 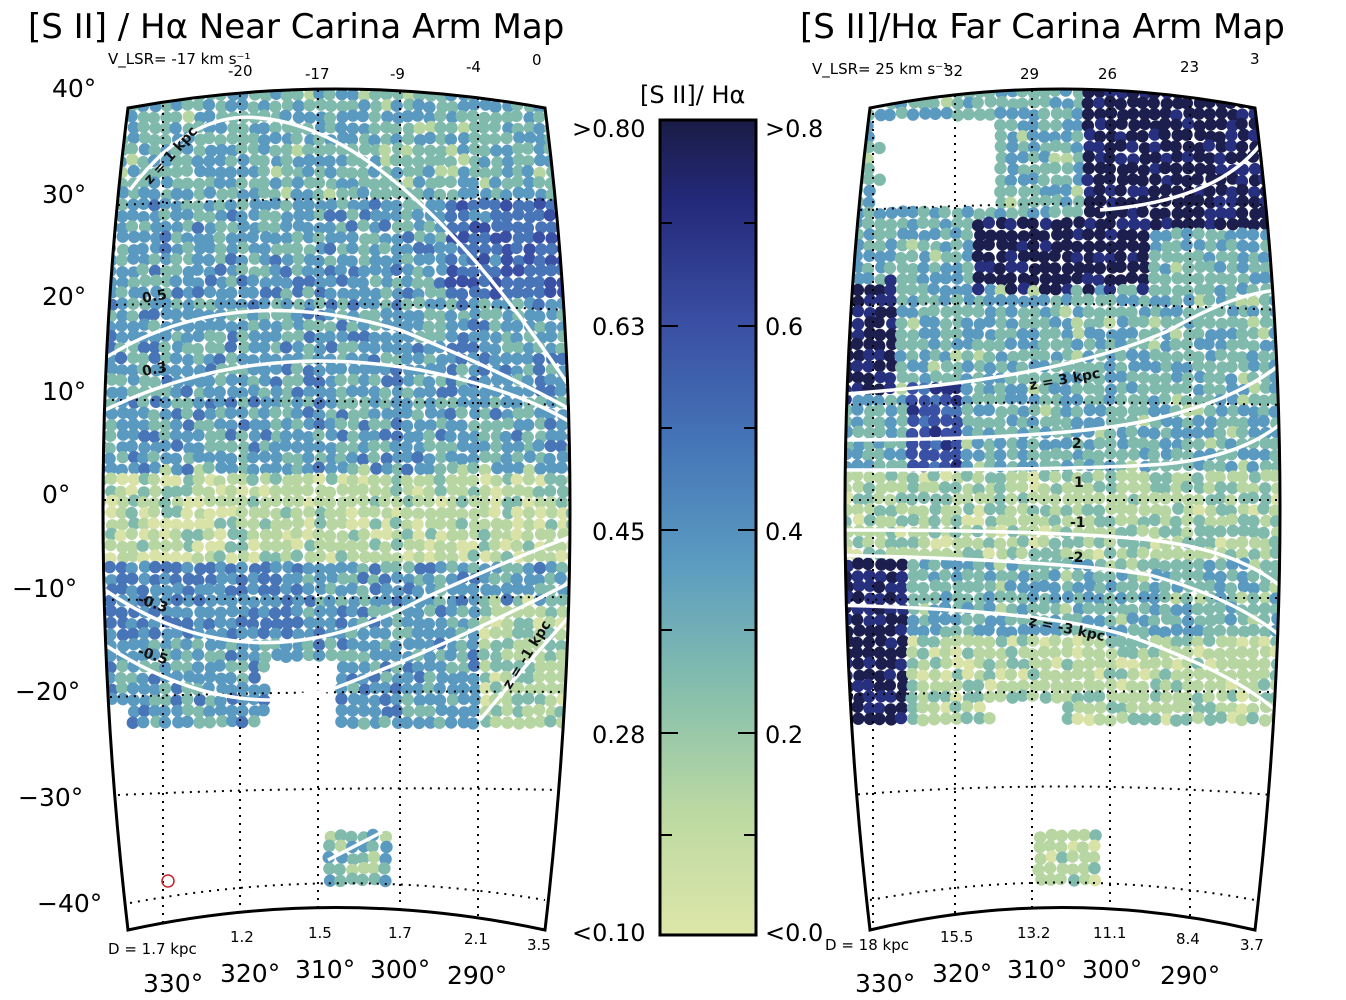 I want to click on left-distance-tick: D = 1.7 kpc, so click(x=152, y=949).